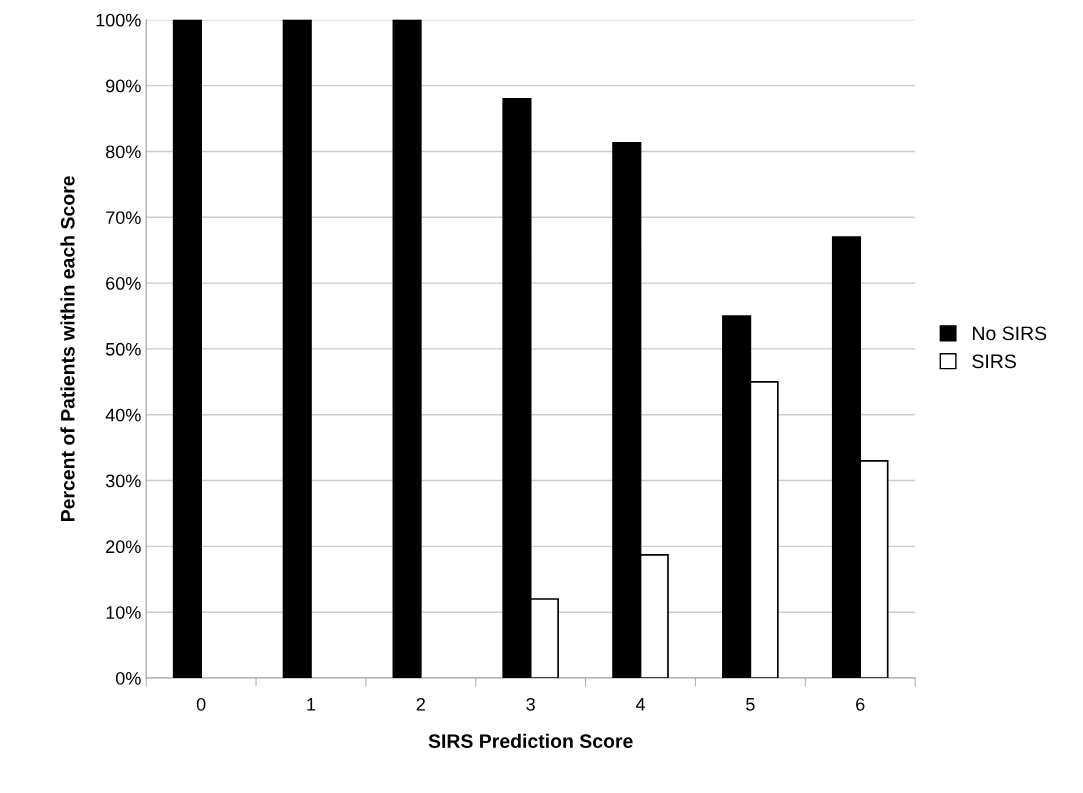  What do you see at coordinates (311, 704) in the screenshot?
I see `x-tick-label: 1` at bounding box center [311, 704].